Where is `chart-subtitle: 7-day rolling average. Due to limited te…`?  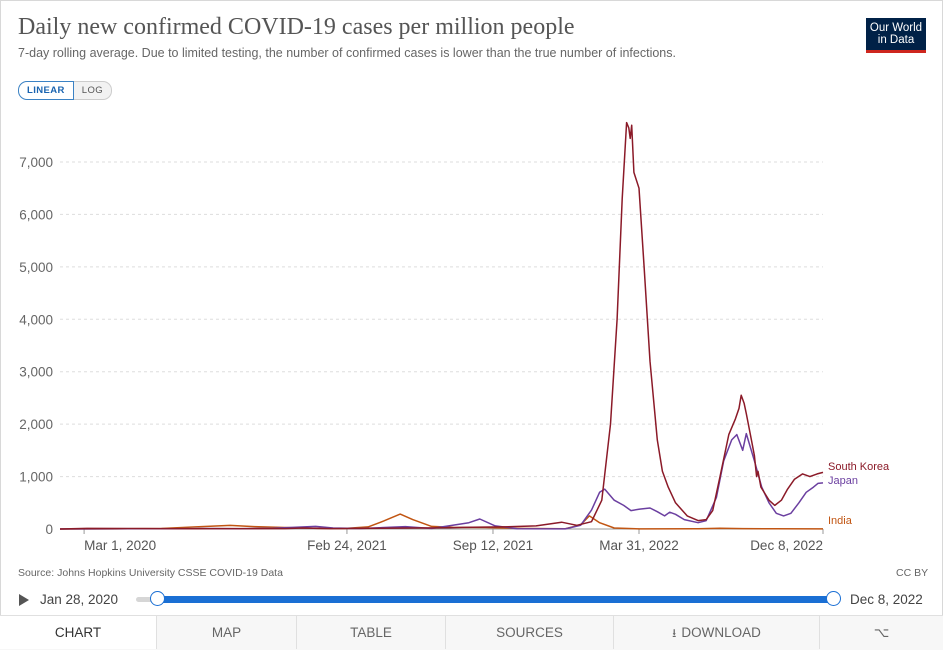 chart-subtitle: 7-day rolling average. Due to limited te… is located at coordinates (347, 53).